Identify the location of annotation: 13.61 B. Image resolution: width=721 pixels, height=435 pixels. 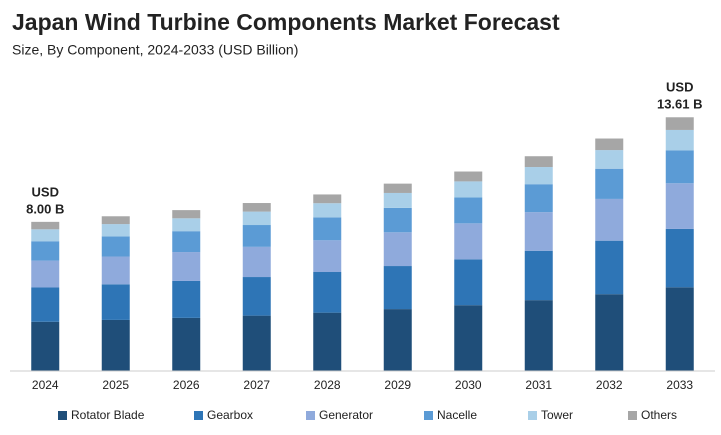
(680, 104).